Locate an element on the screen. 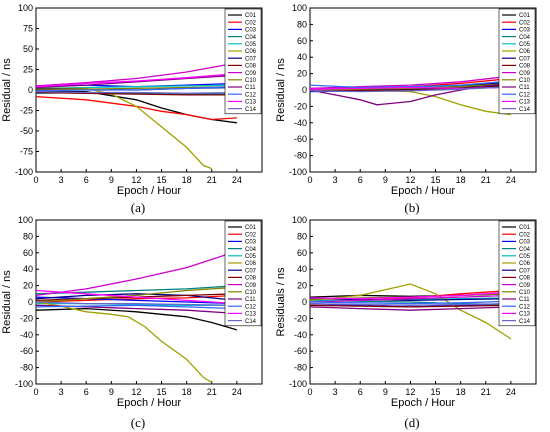  series-line-c03 is located at coordinates (136, 300).